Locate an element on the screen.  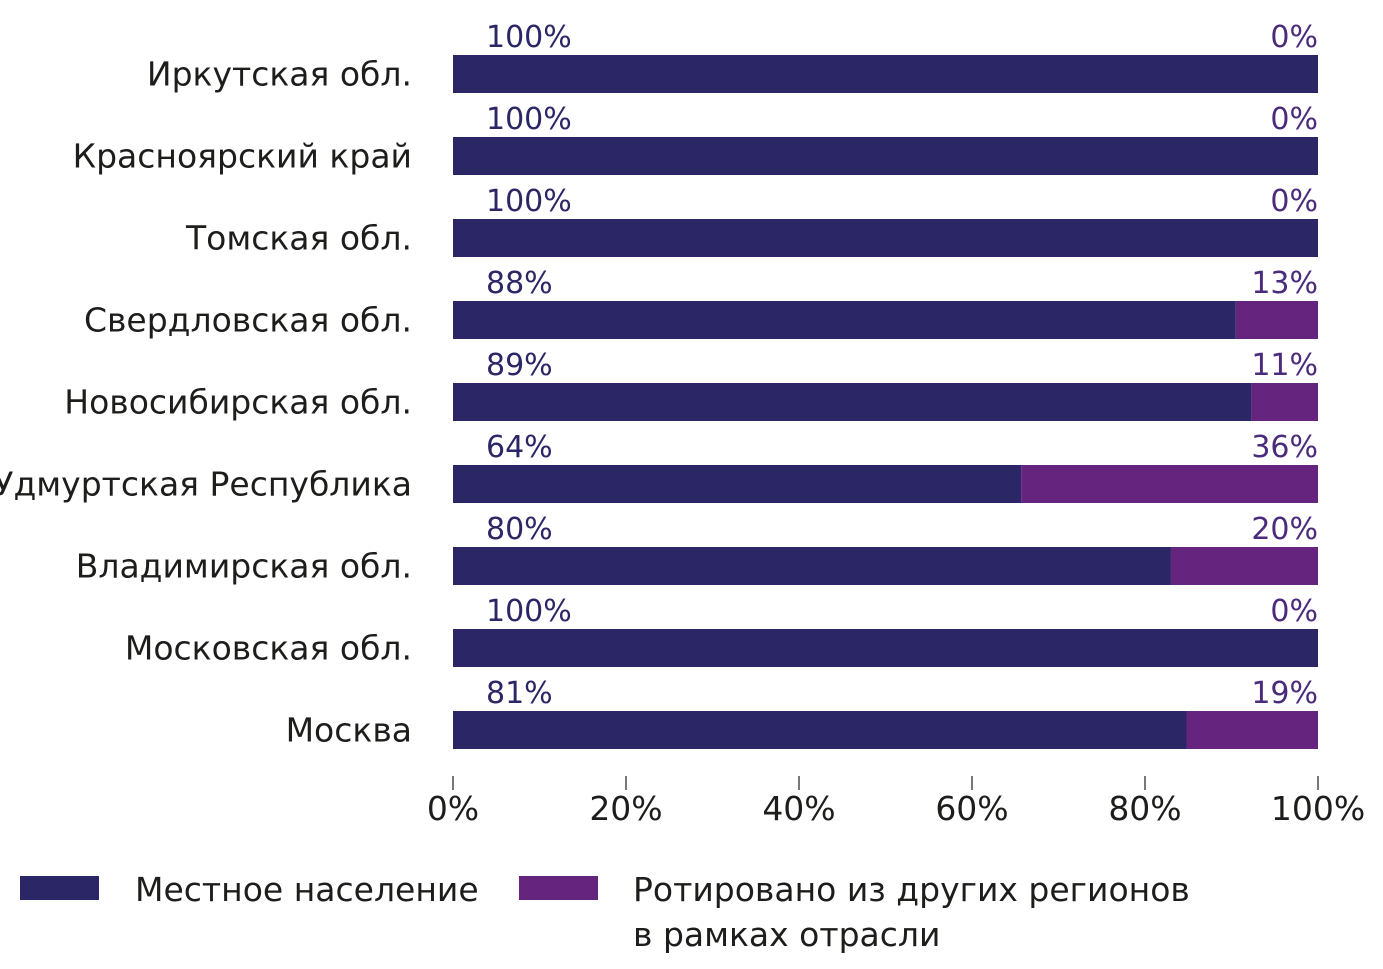
data-label-rotated: 13% is located at coordinates (1284, 283).